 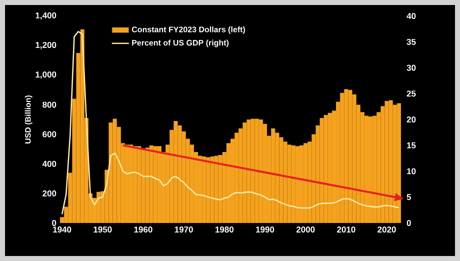 What do you see at coordinates (387, 229) in the screenshot?
I see `x-tick-label: 2020` at bounding box center [387, 229].